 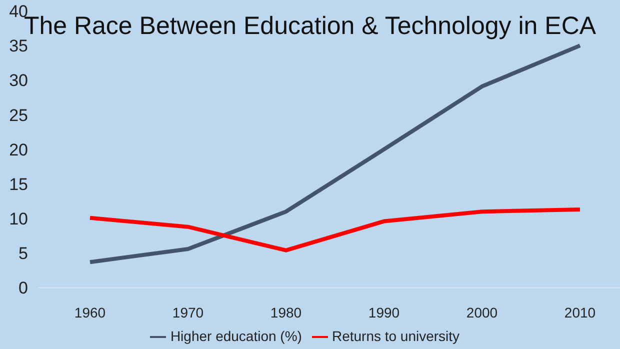 I want to click on x-tick-label: 1960, so click(x=90, y=312).